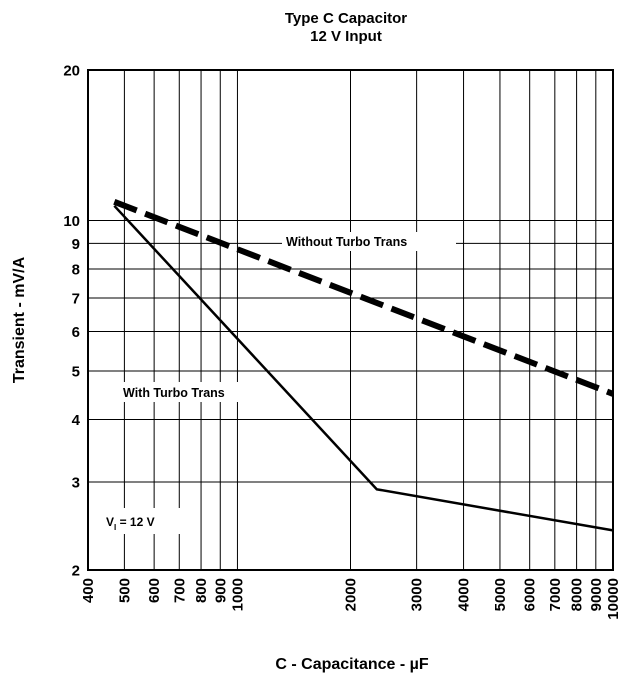 Image resolution: width=629 pixels, height=677 pixels. I want to click on y-tick-label: 8, so click(76, 269).